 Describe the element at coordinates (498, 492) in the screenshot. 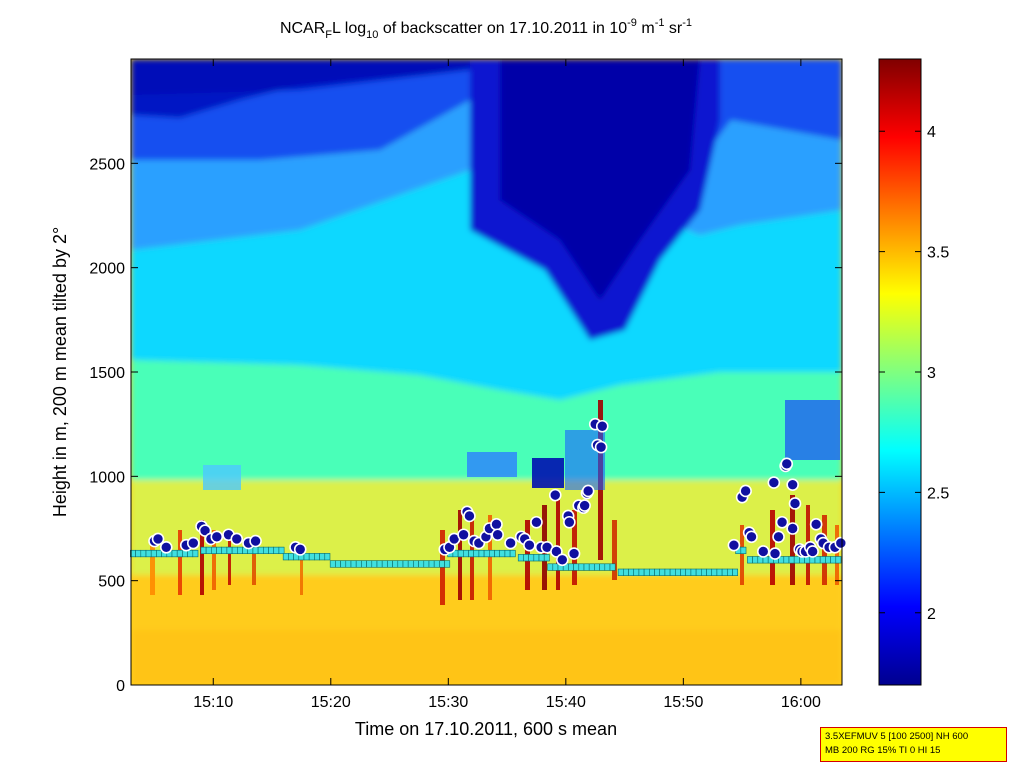

I see `circle-marker-series` at that location.